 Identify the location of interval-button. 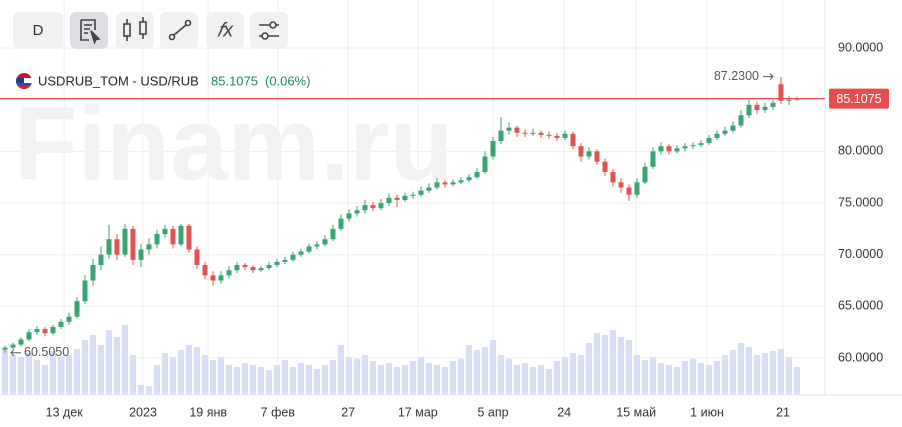
(38, 30).